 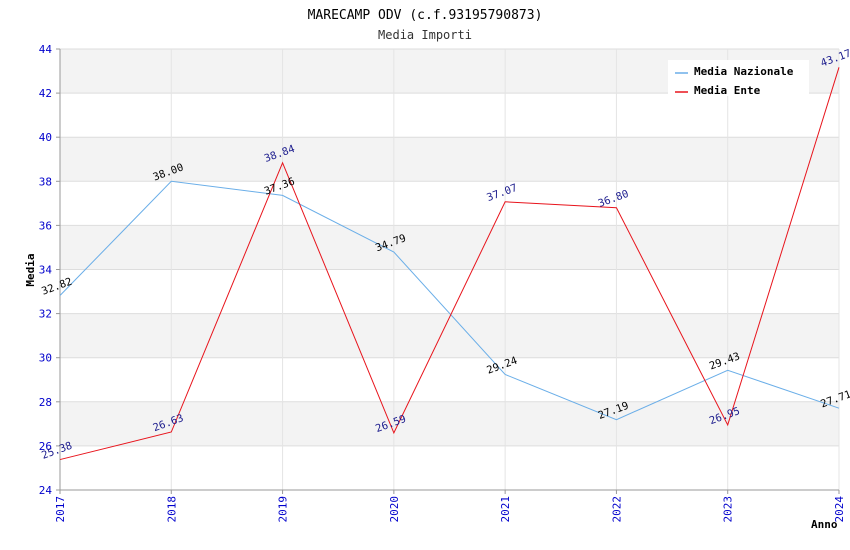 I want to click on x-tick-label: 2018, so click(x=171, y=509).